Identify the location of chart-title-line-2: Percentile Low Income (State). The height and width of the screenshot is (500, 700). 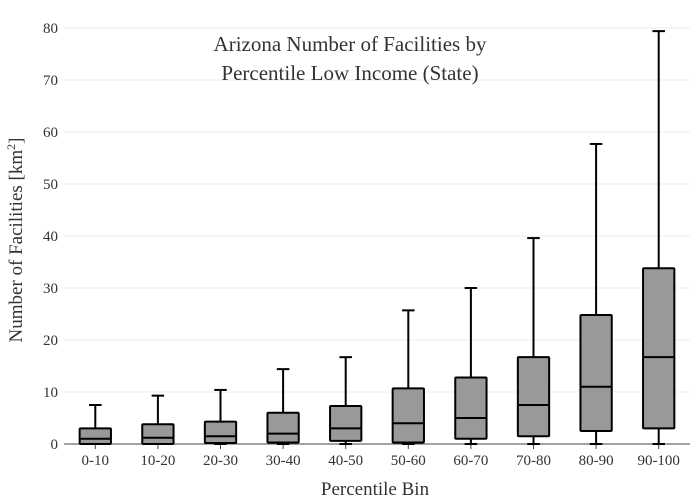
(349, 73).